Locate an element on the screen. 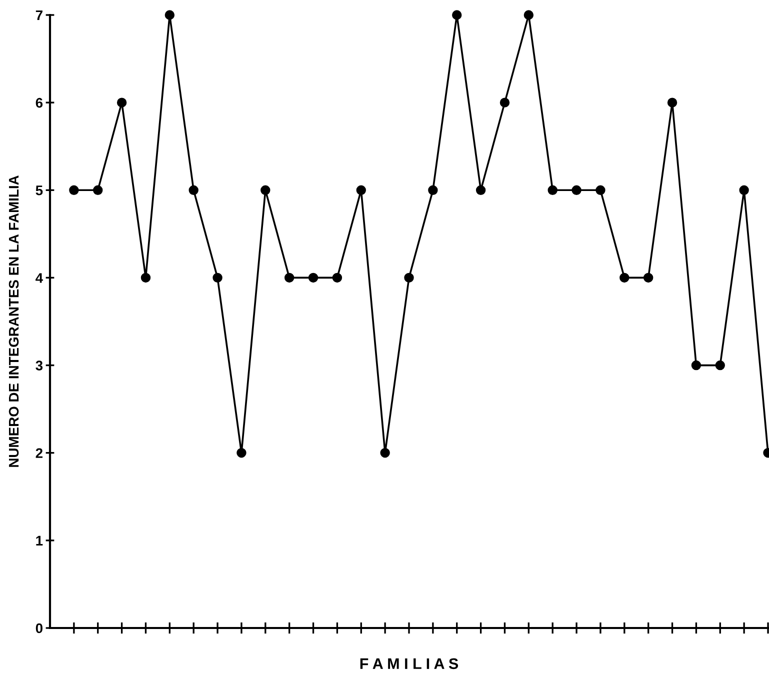 Image resolution: width=769 pixels, height=684 pixels. x-axis-title: F A M I L I A S is located at coordinates (409, 664).